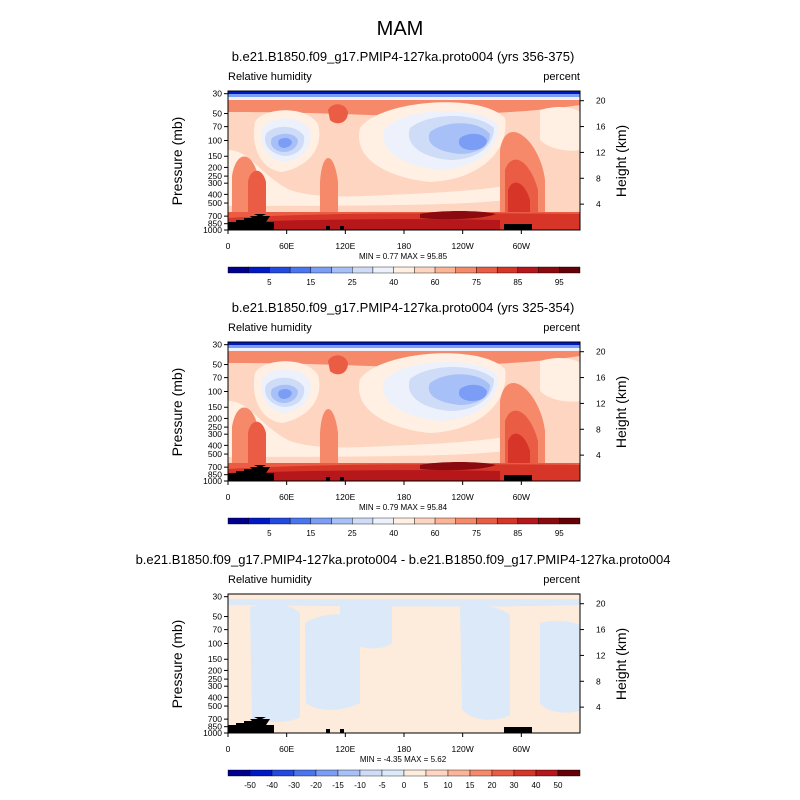 The height and width of the screenshot is (800, 800). What do you see at coordinates (270, 77) in the screenshot?
I see `variable-label: Relative humidity` at bounding box center [270, 77].